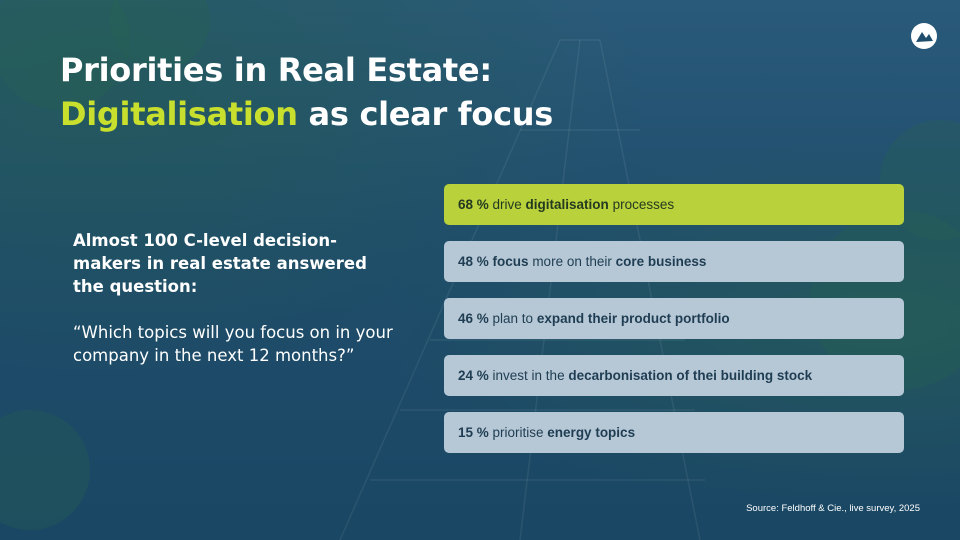 The width and height of the screenshot is (960, 540). What do you see at coordinates (518, 432) in the screenshot?
I see `priority-text: prioritise` at bounding box center [518, 432].